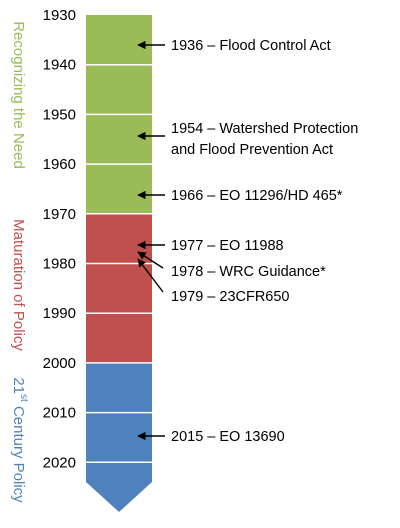  Describe the element at coordinates (59, 65) in the screenshot. I see `year-label: 1940` at that location.